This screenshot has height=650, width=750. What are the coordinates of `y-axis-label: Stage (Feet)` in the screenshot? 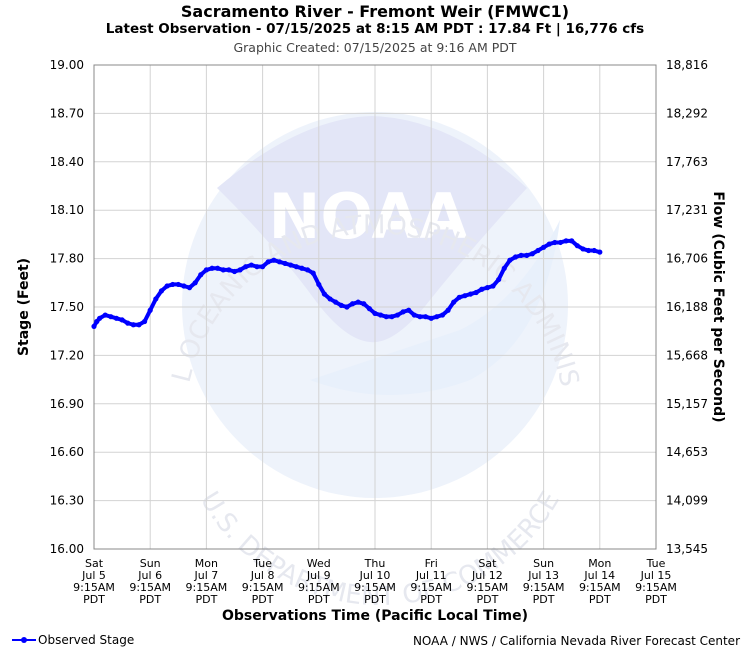 It's located at (24, 307).